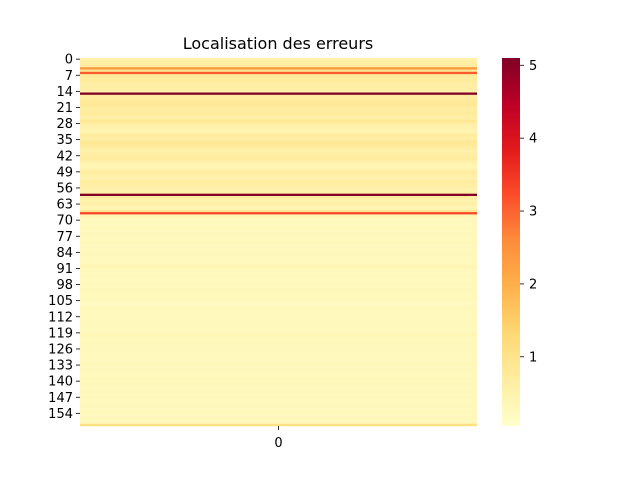  What do you see at coordinates (69, 60) in the screenshot?
I see `y-tick-label: 0` at bounding box center [69, 60].